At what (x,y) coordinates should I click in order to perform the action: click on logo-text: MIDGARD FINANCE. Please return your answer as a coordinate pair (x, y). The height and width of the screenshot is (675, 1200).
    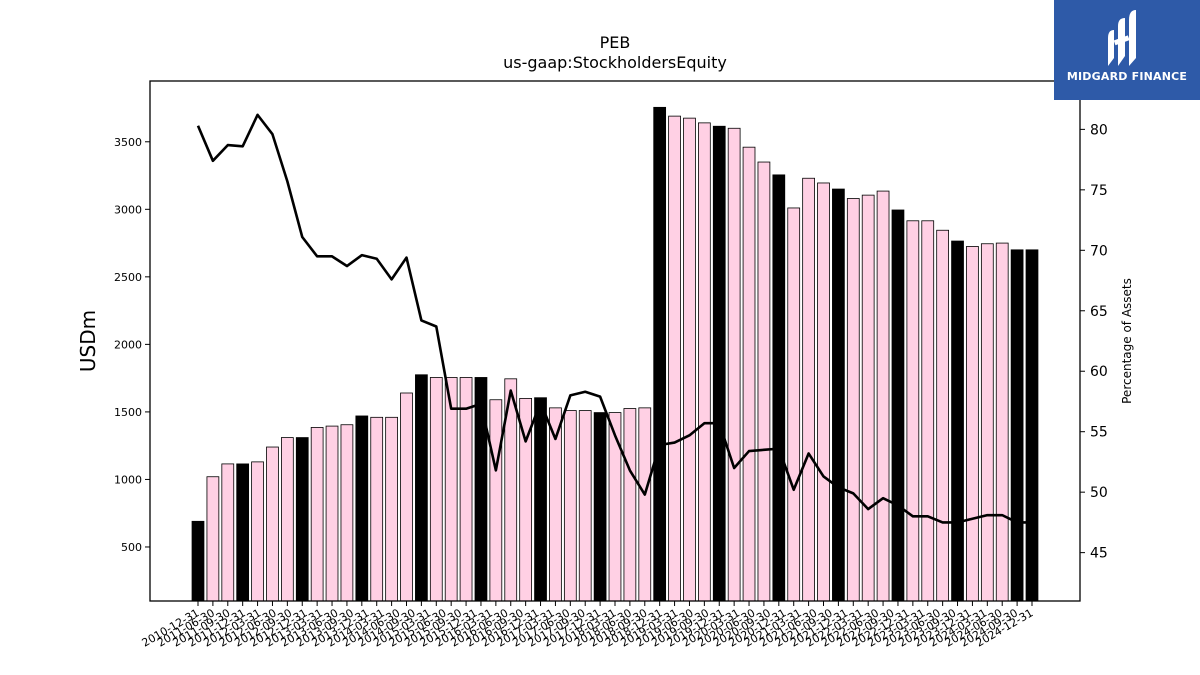
    Looking at the image, I should click on (1127, 76).